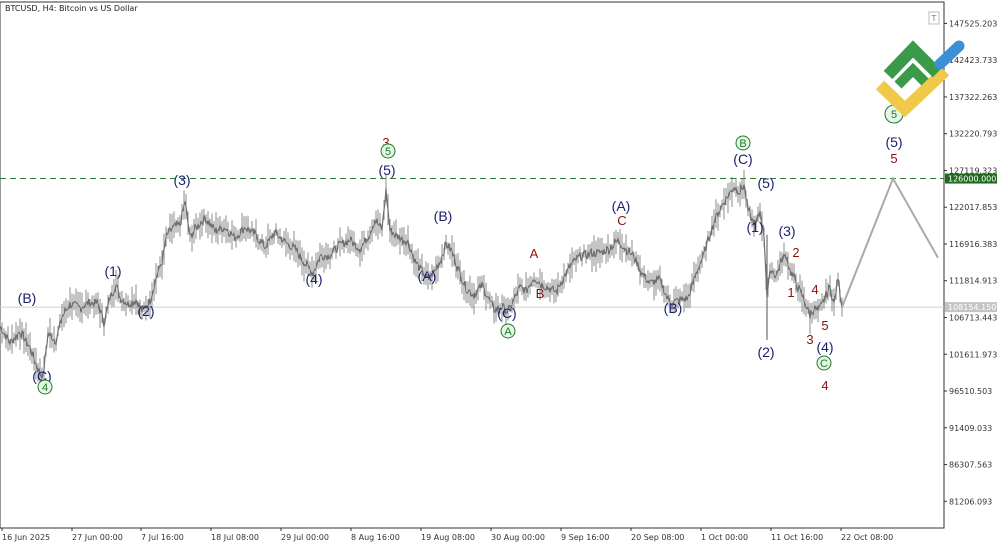 This screenshot has height=545, width=1000. What do you see at coordinates (809, 339) in the screenshot?
I see `wave-label-red-8: 3` at bounding box center [809, 339].